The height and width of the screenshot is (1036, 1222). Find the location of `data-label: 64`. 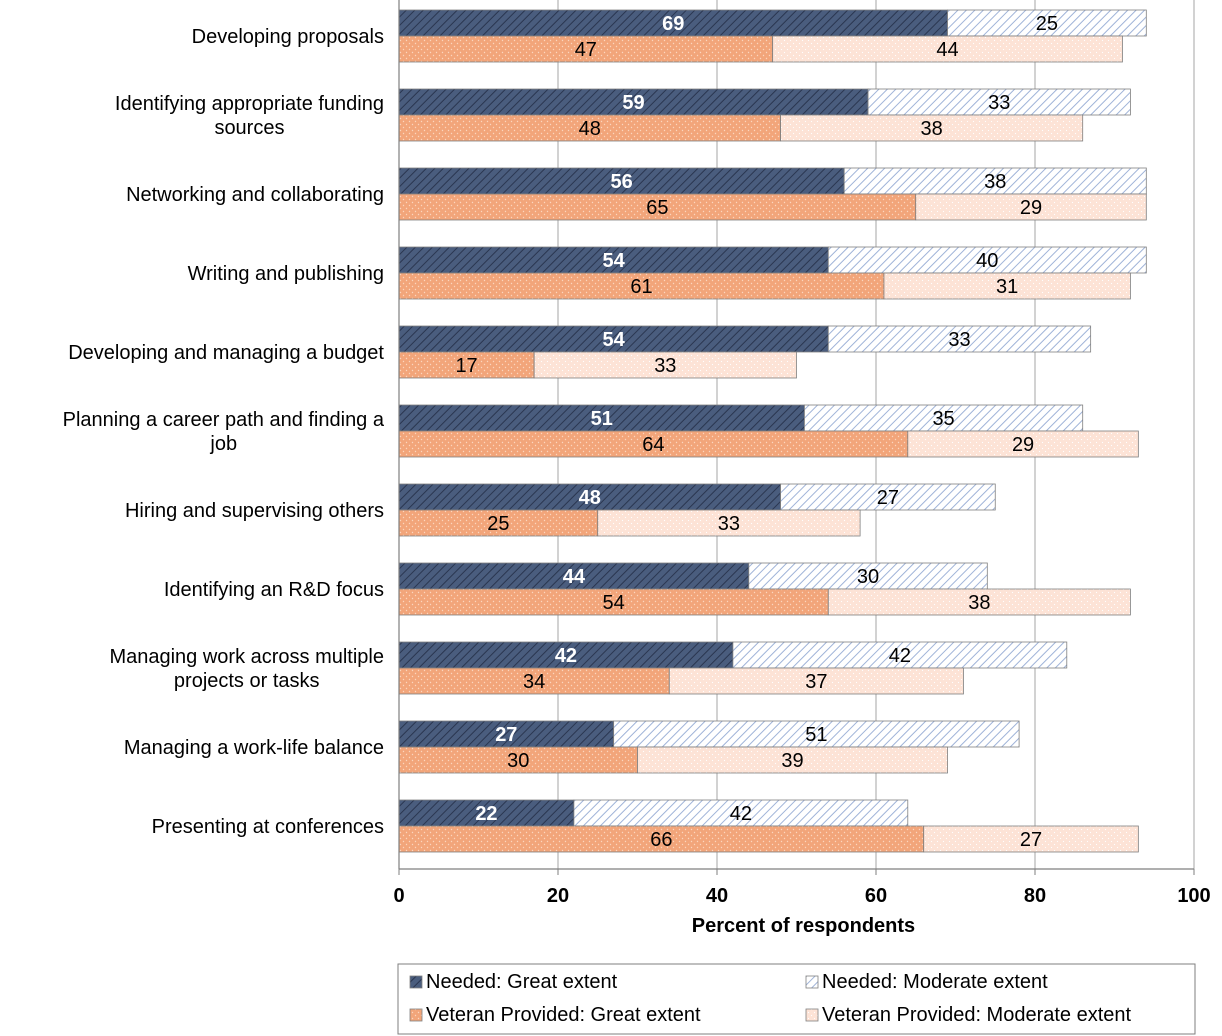

data-label: 64 is located at coordinates (653, 445).